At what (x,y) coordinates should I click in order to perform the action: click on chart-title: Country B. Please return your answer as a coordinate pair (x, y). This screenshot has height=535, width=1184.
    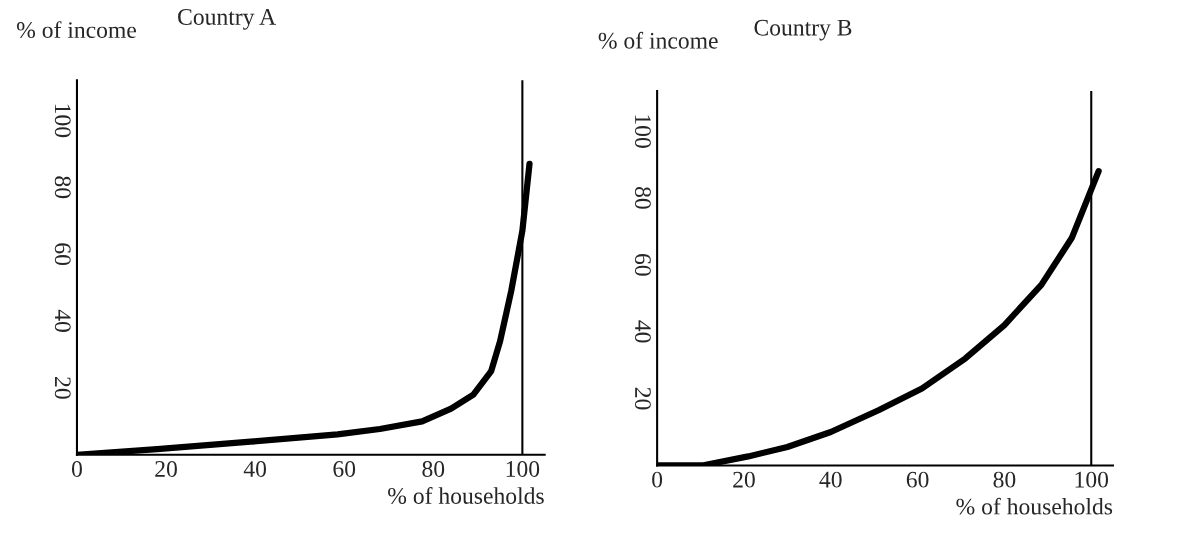
    Looking at the image, I should click on (803, 30).